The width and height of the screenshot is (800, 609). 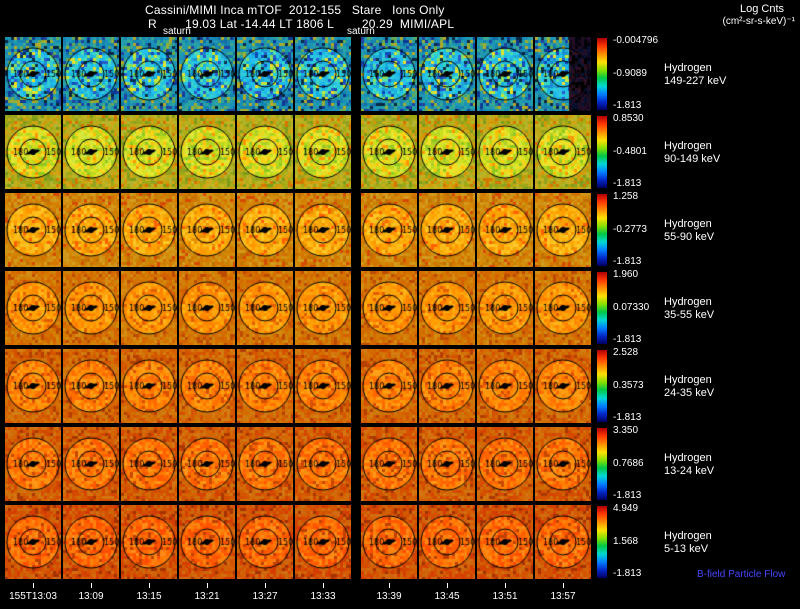 What do you see at coordinates (689, 237) in the screenshot?
I see `band-label: 55-90 keV` at bounding box center [689, 237].